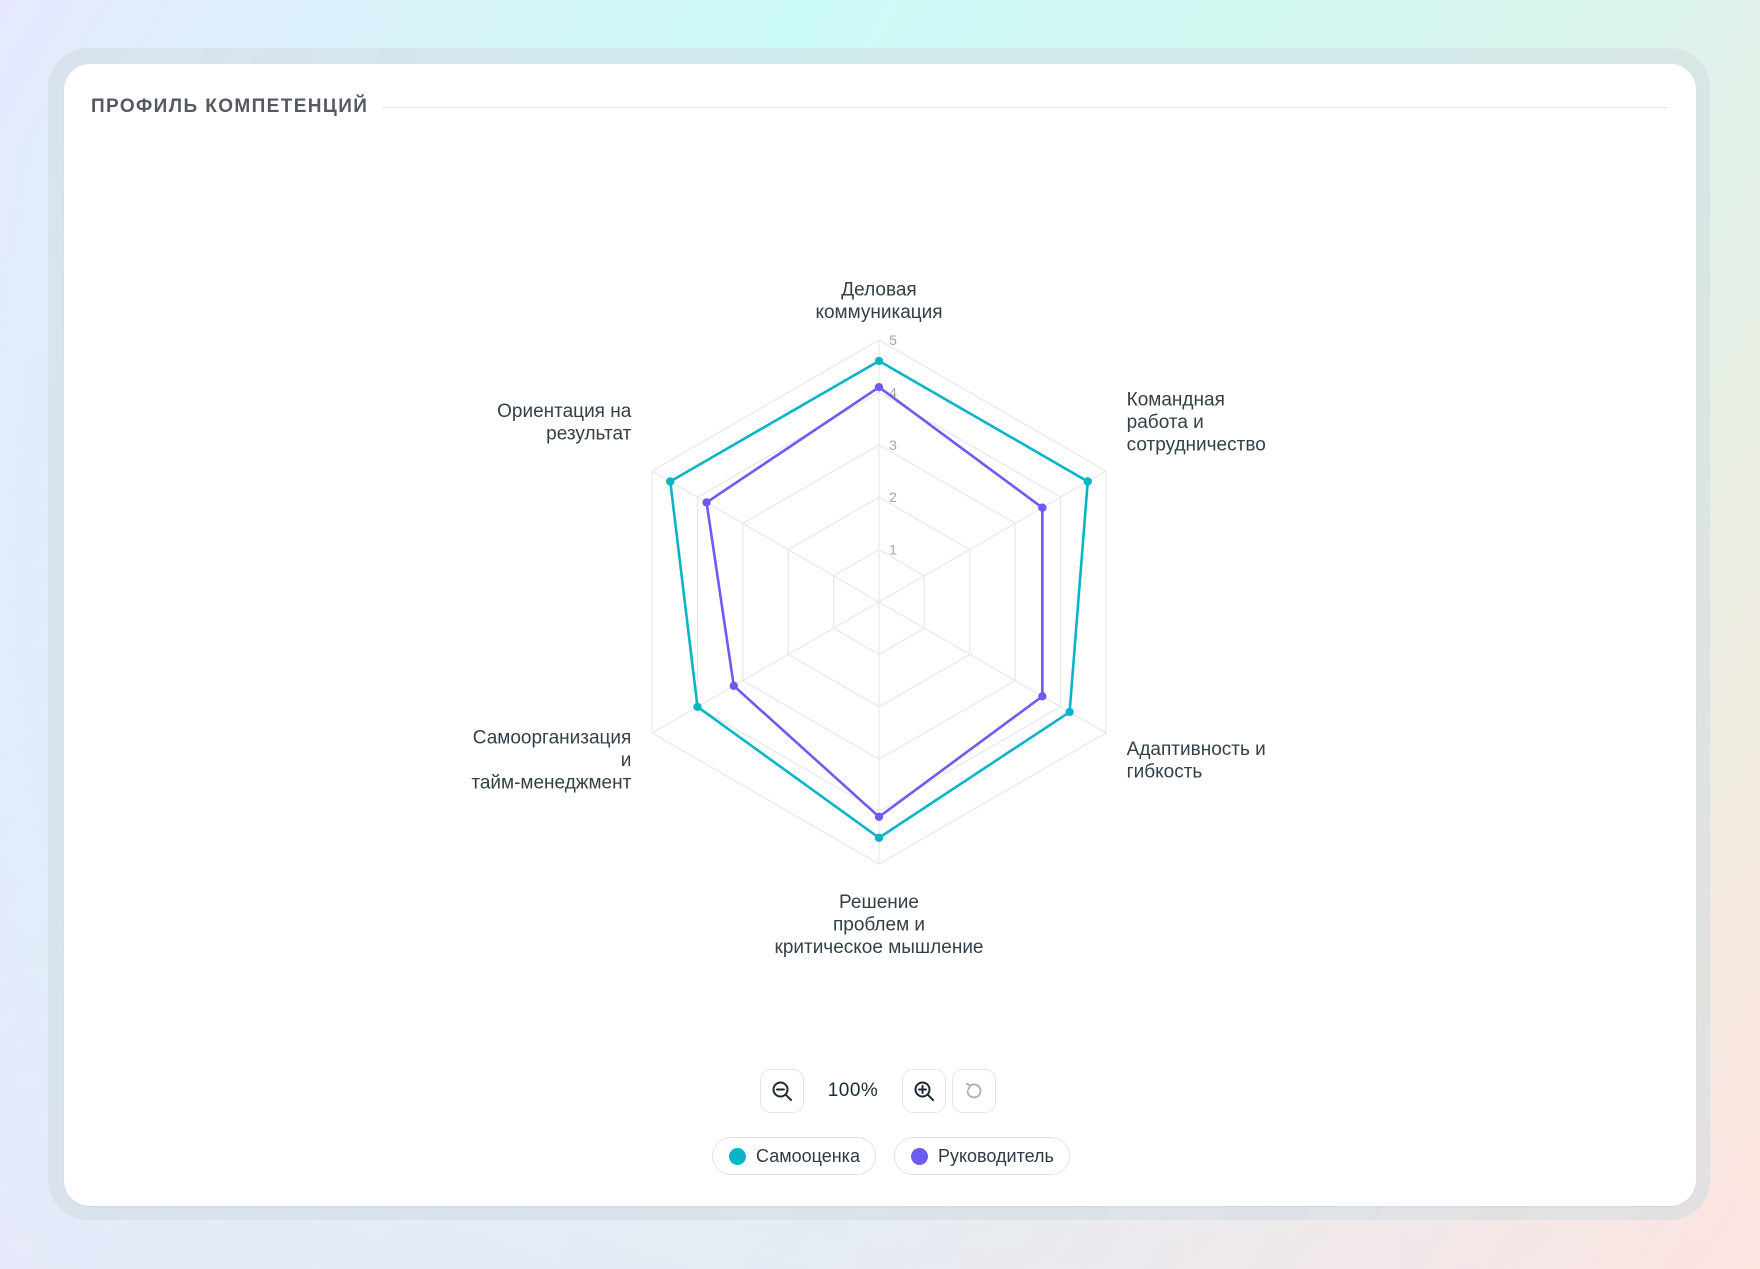  I want to click on legend-item-manager: Руководитель, so click(981, 1156).